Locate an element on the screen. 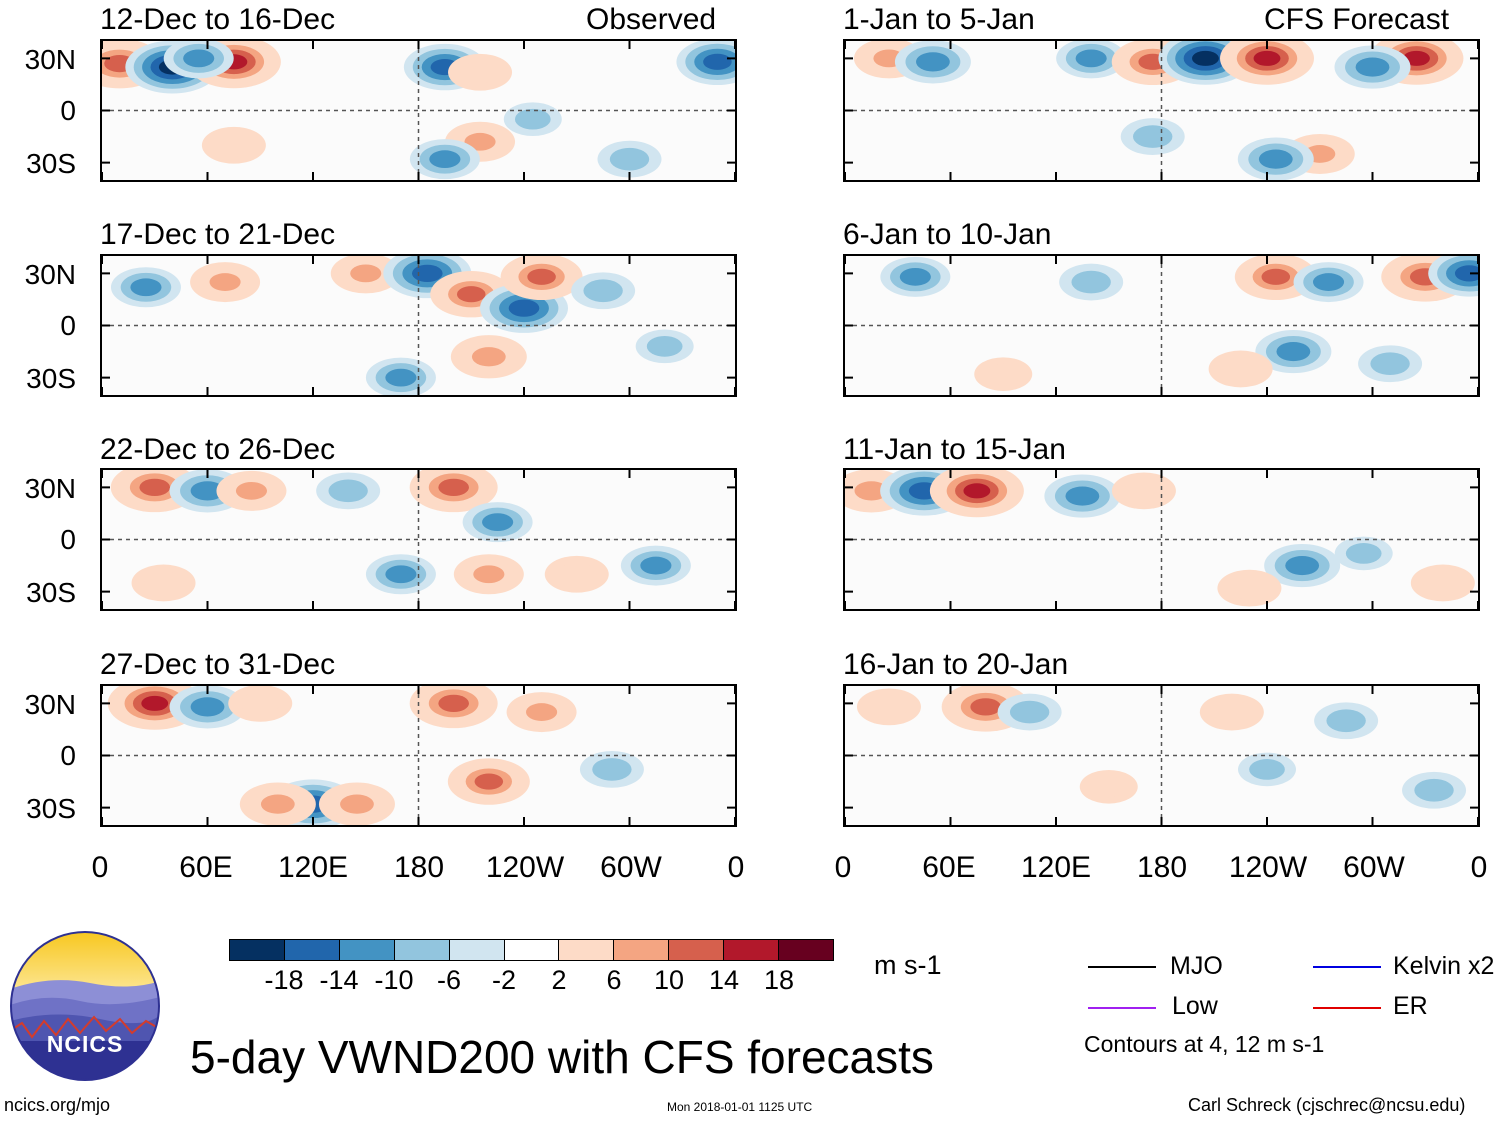 The height and width of the screenshot is (1121, 1510). x-tick-label: 60W is located at coordinates (1374, 867).